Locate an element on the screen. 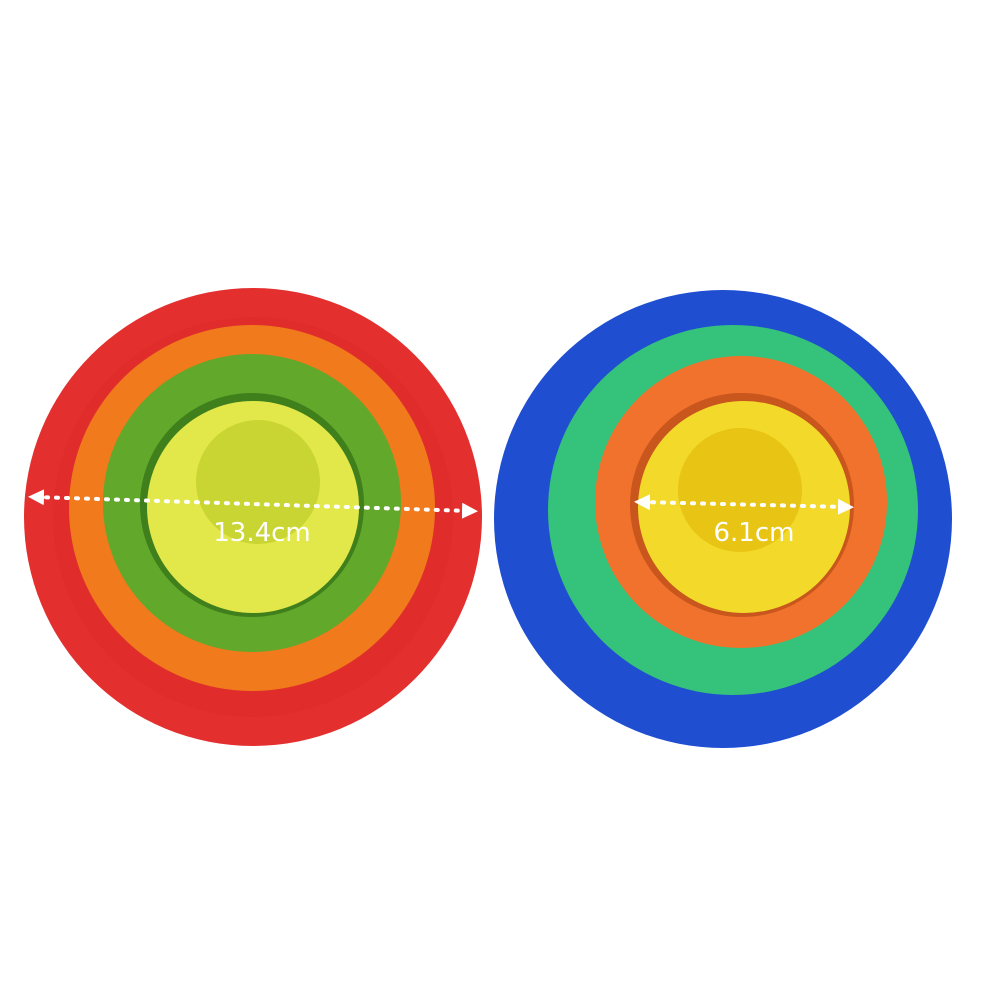  yellow-hole is located at coordinates (740, 490).